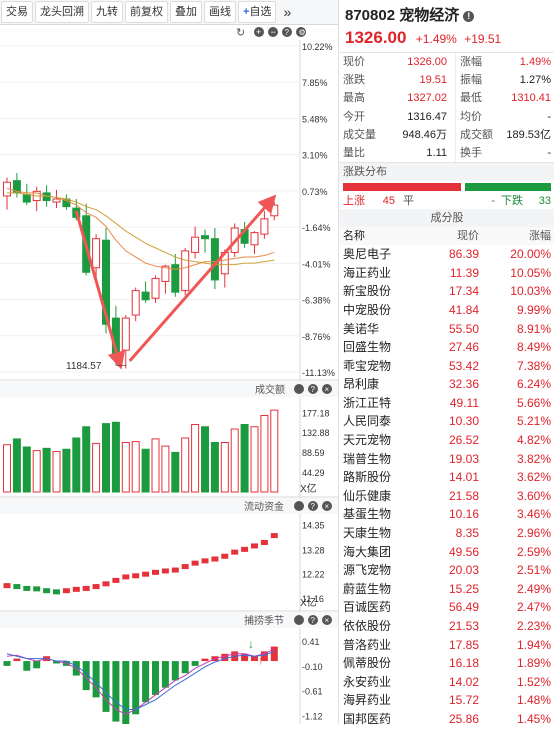 The width and height of the screenshot is (554, 729). What do you see at coordinates (446, 273) in the screenshot?
I see `constituent-row: 海正药业 11.39 10.05%` at bounding box center [446, 273].